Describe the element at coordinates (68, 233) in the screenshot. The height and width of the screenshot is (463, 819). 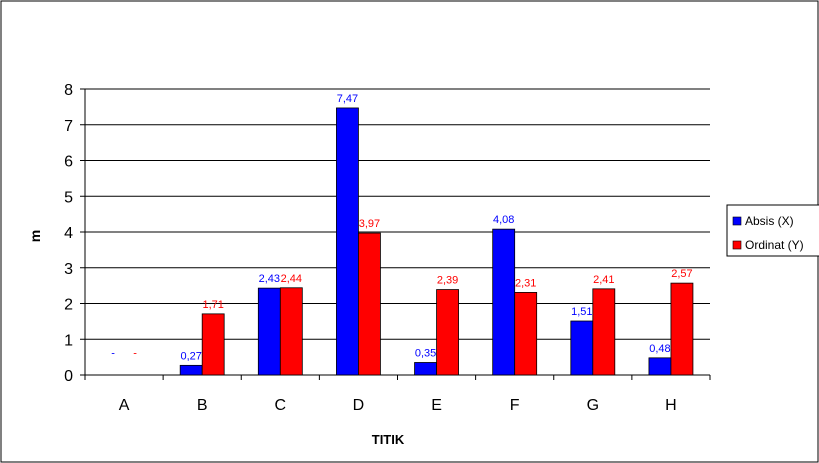
I see `y-tick-label: 4` at that location.